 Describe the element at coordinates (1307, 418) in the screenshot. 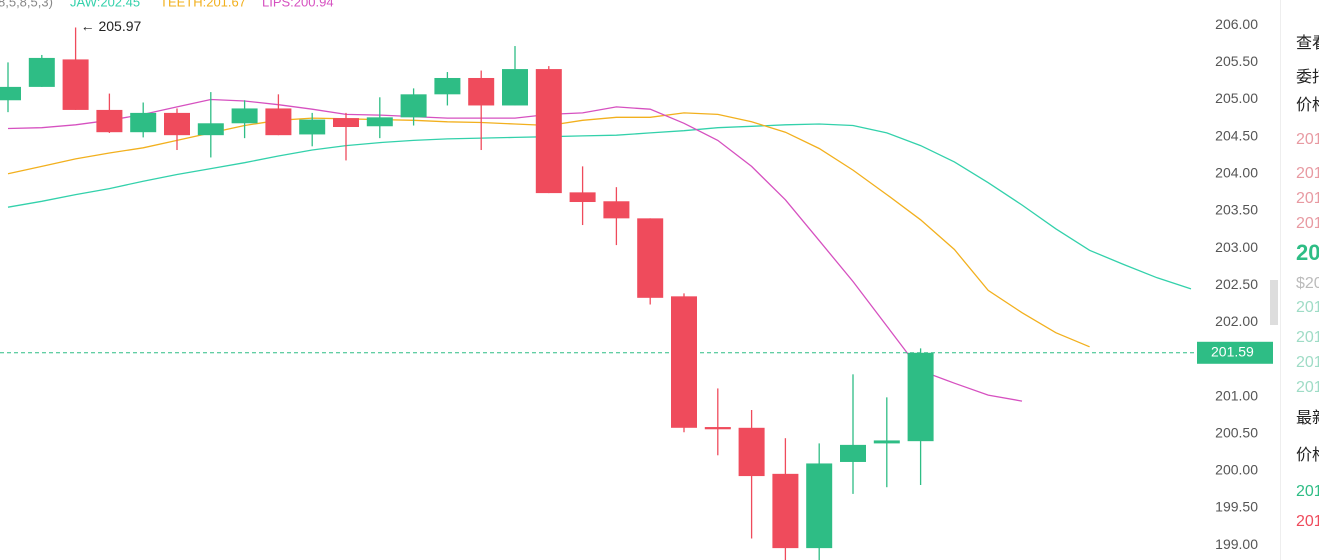

I see `sidebar-item: 最新` at that location.